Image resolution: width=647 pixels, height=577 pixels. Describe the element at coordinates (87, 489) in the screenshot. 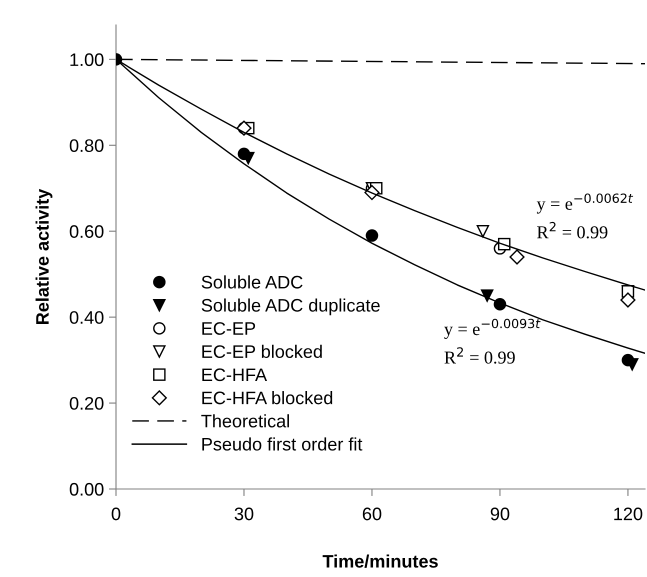

I see `y-tick-label: 0.00` at that location.